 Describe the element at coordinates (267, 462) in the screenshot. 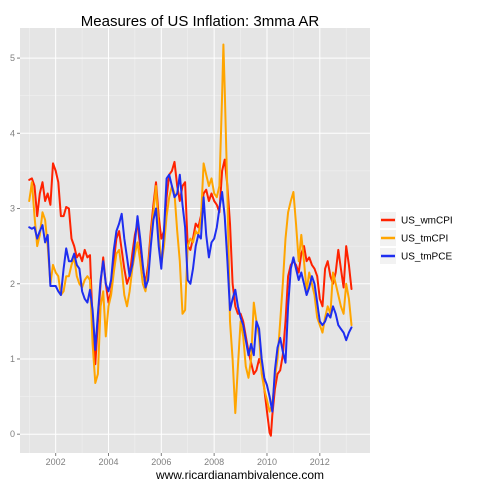

I see `x-tick-label: 2010` at that location.